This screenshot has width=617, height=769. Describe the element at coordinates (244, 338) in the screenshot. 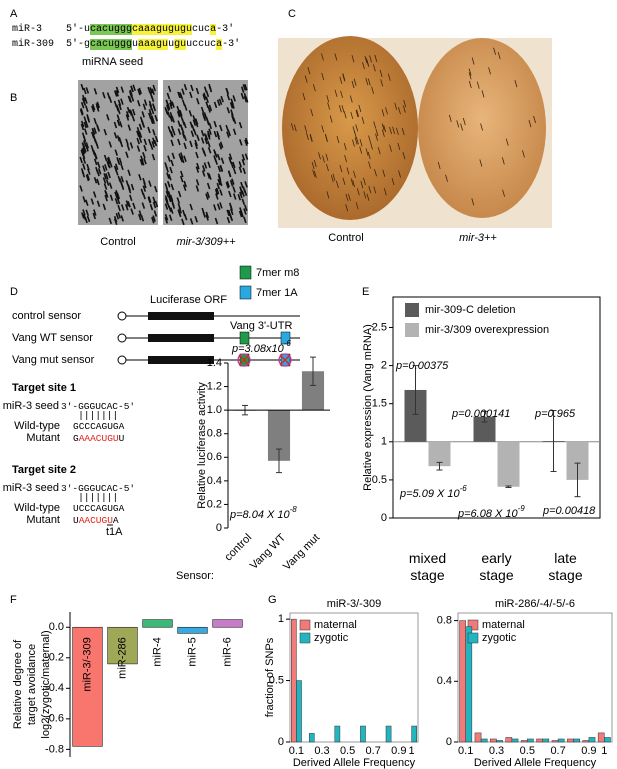

I see `target-site` at that location.